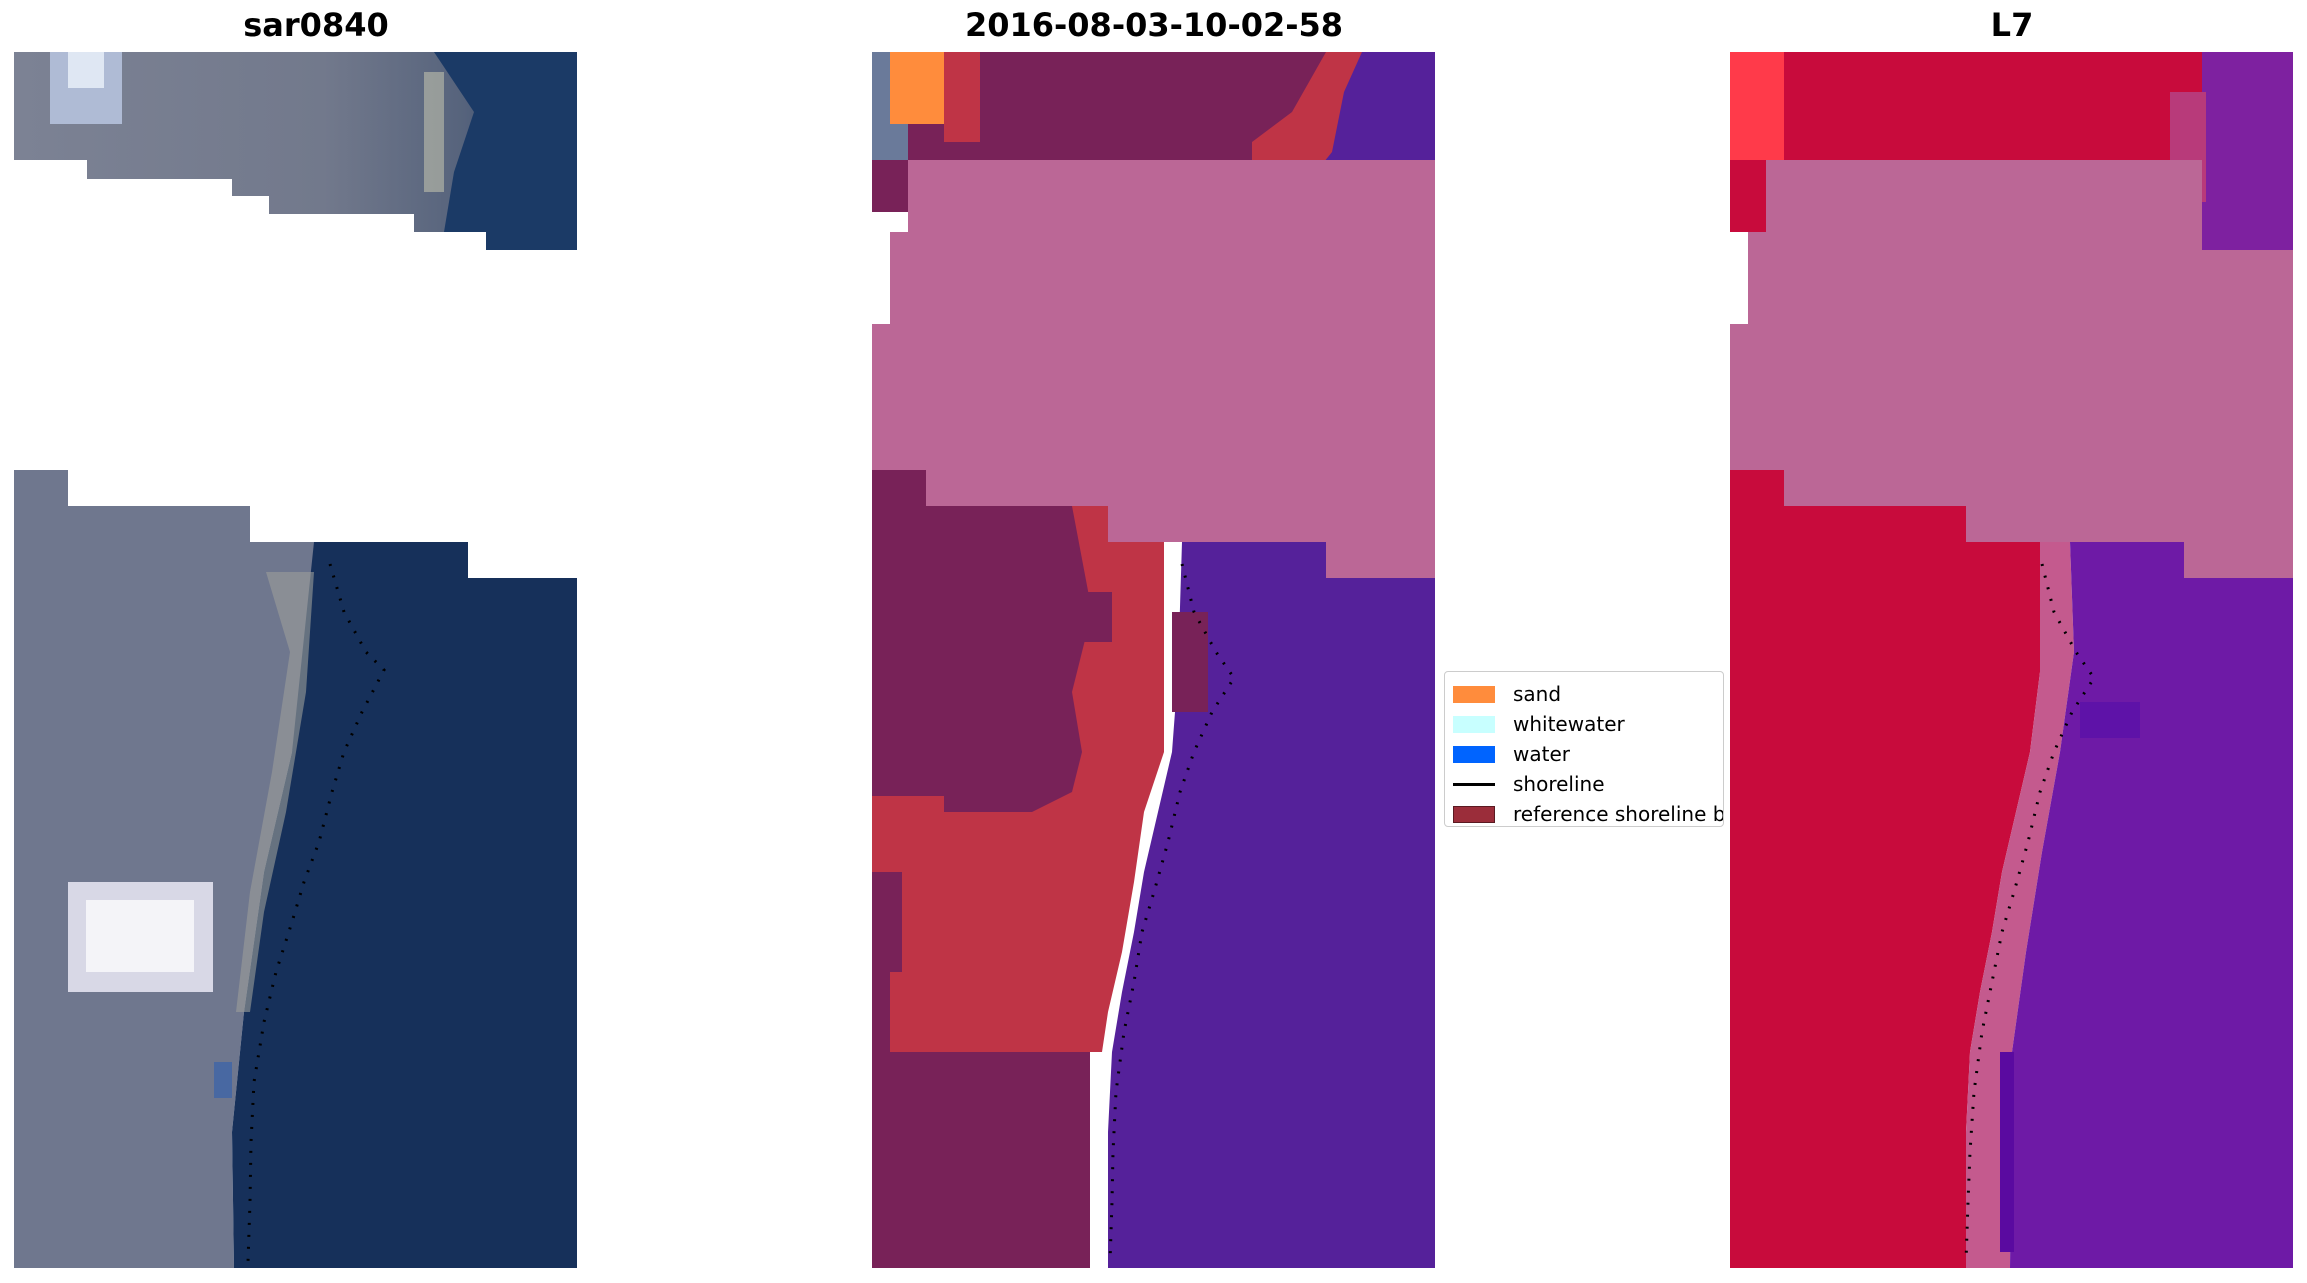 The image size is (2307, 1283). What do you see at coordinates (2011, 369) in the screenshot?
I see `fc-cloud-mask` at bounding box center [2011, 369].